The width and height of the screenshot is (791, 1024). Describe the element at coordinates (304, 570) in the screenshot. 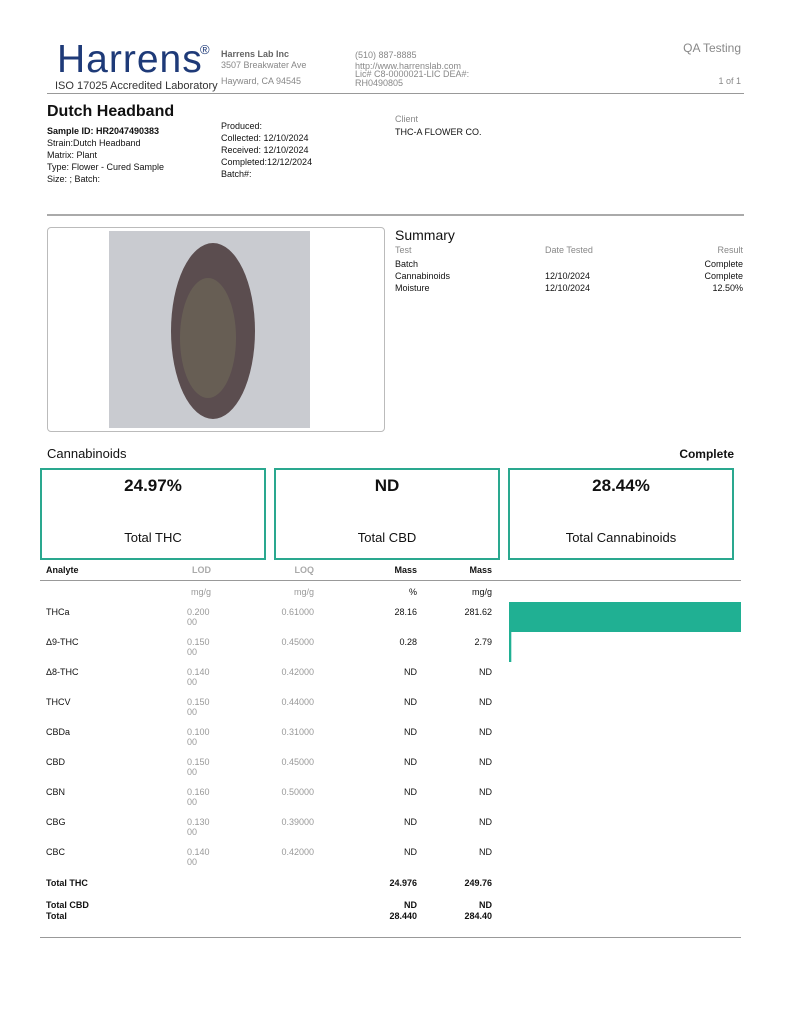

I see `table-header: LOQ` at that location.